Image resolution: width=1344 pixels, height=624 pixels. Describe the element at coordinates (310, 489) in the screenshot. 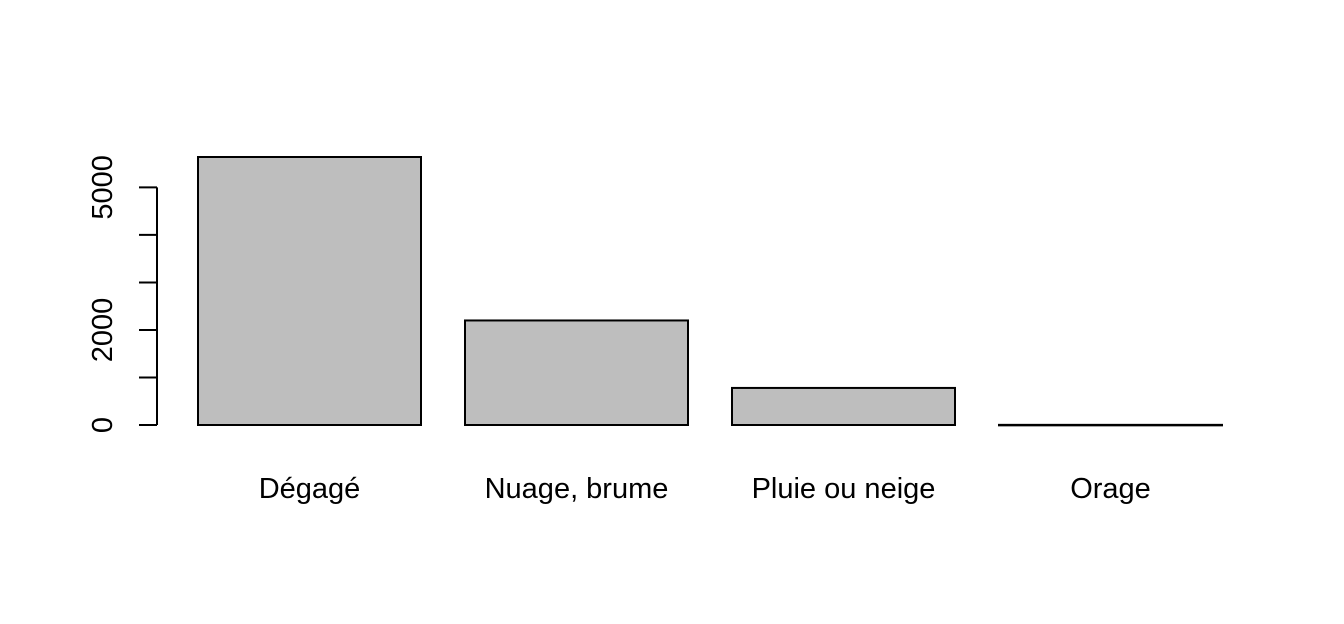

I see `x-category-label: Dégagé` at that location.